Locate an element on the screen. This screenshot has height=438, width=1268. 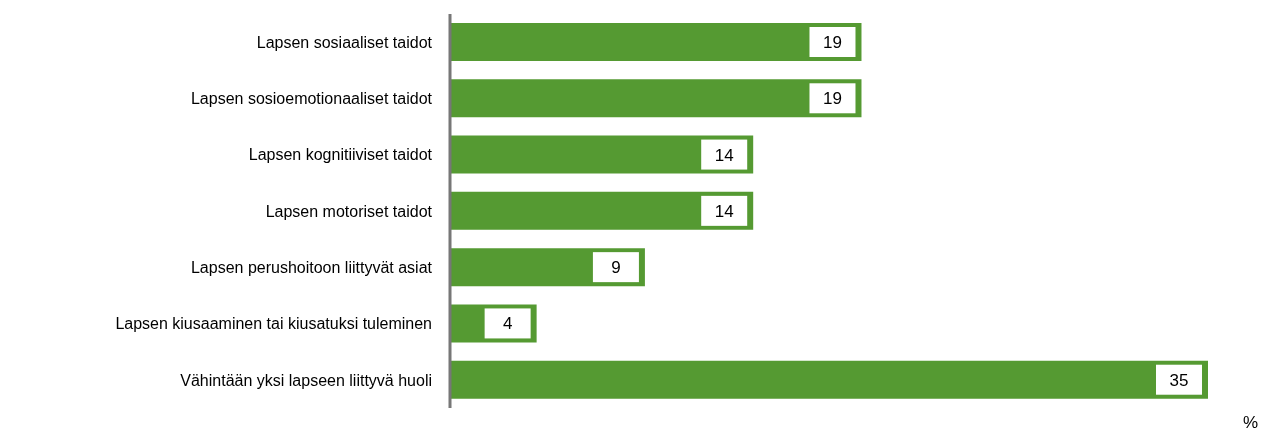
data-label: 9 is located at coordinates (616, 268).